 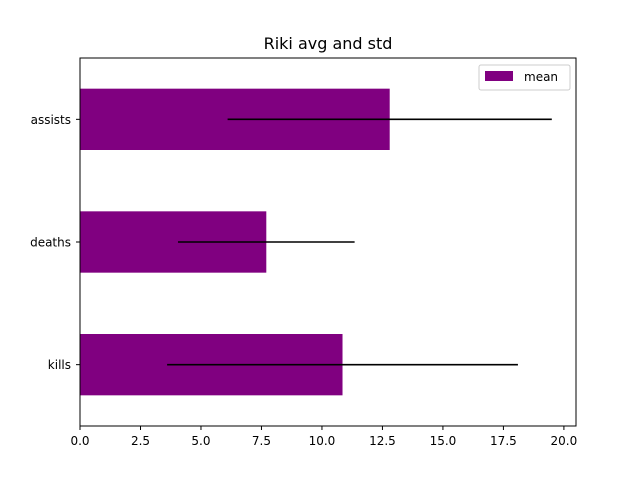 I want to click on x-tick-label: 20.0, so click(x=564, y=441).